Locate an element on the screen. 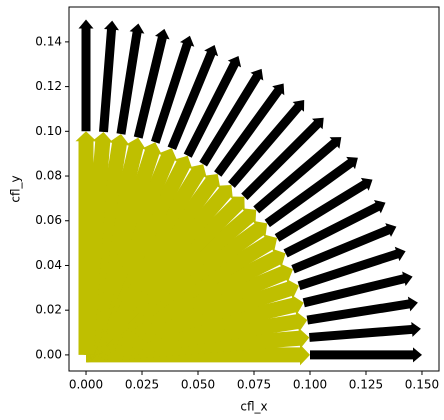 Image resolution: width=444 pixels, height=420 pixels. y-tick-label: 0.14 is located at coordinates (48, 41).